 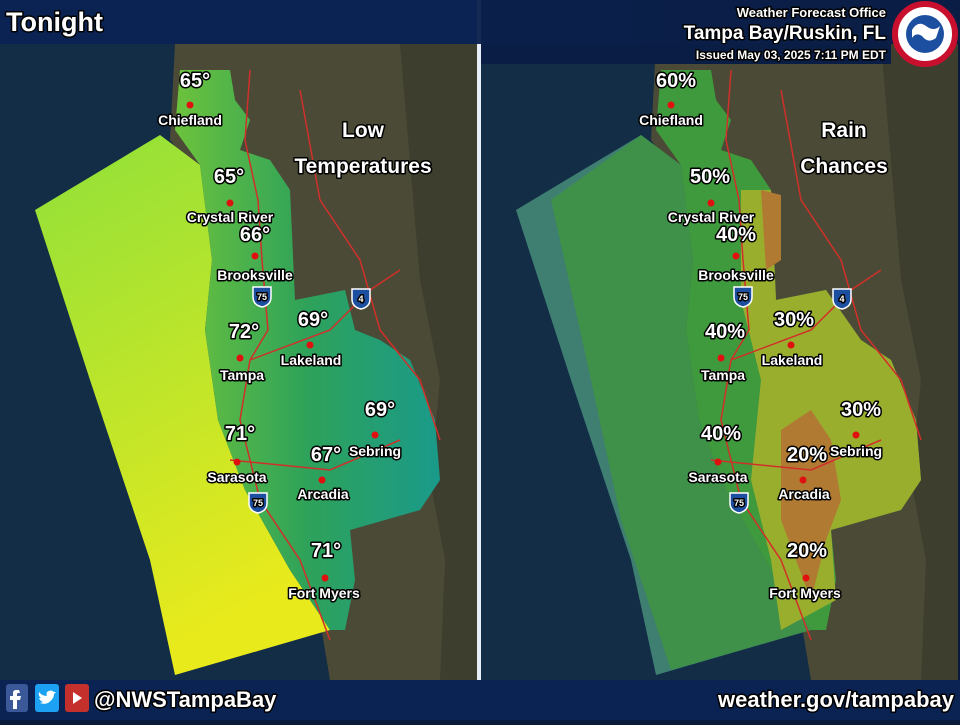 What do you see at coordinates (811, 505) in the screenshot?
I see `land-forecast-low` at bounding box center [811, 505].